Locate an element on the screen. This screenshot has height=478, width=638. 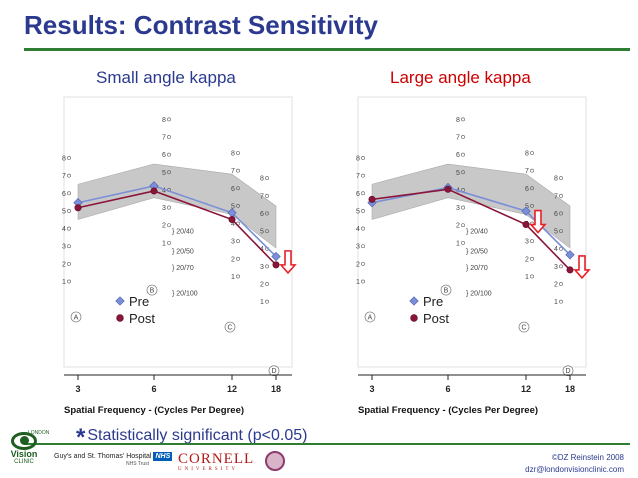
chart-title-small-kappa: Small angle kappa is located at coordinates (166, 77).